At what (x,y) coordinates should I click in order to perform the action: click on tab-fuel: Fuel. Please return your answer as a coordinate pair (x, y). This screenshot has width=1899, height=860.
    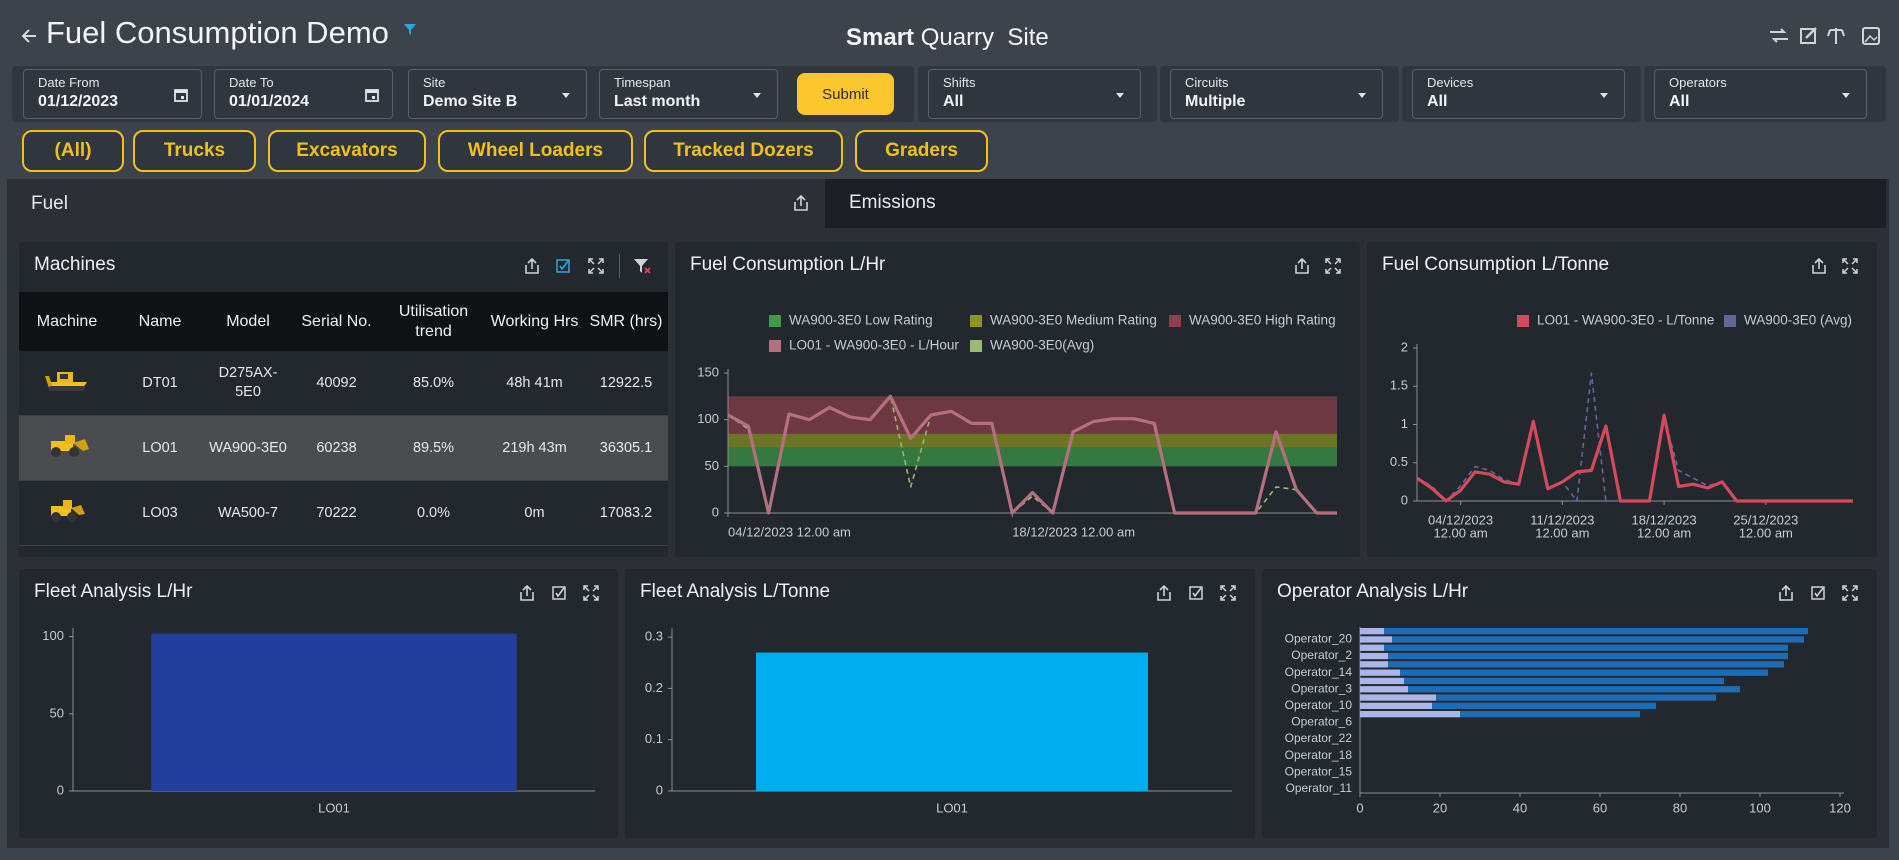
    Looking at the image, I should click on (415, 203).